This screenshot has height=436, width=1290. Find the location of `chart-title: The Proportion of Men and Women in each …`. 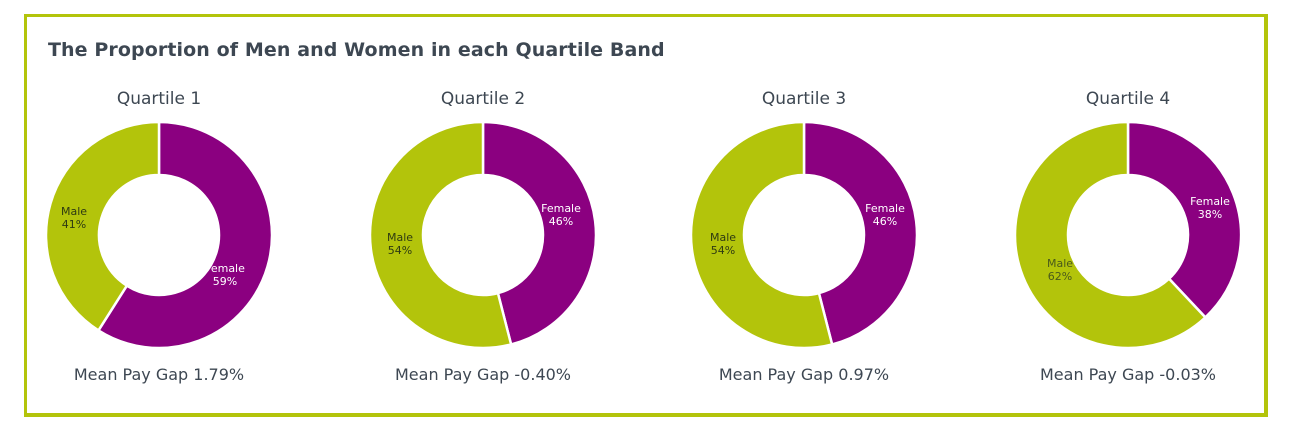

chart-title: The Proportion of Men and Women in each … is located at coordinates (356, 50).